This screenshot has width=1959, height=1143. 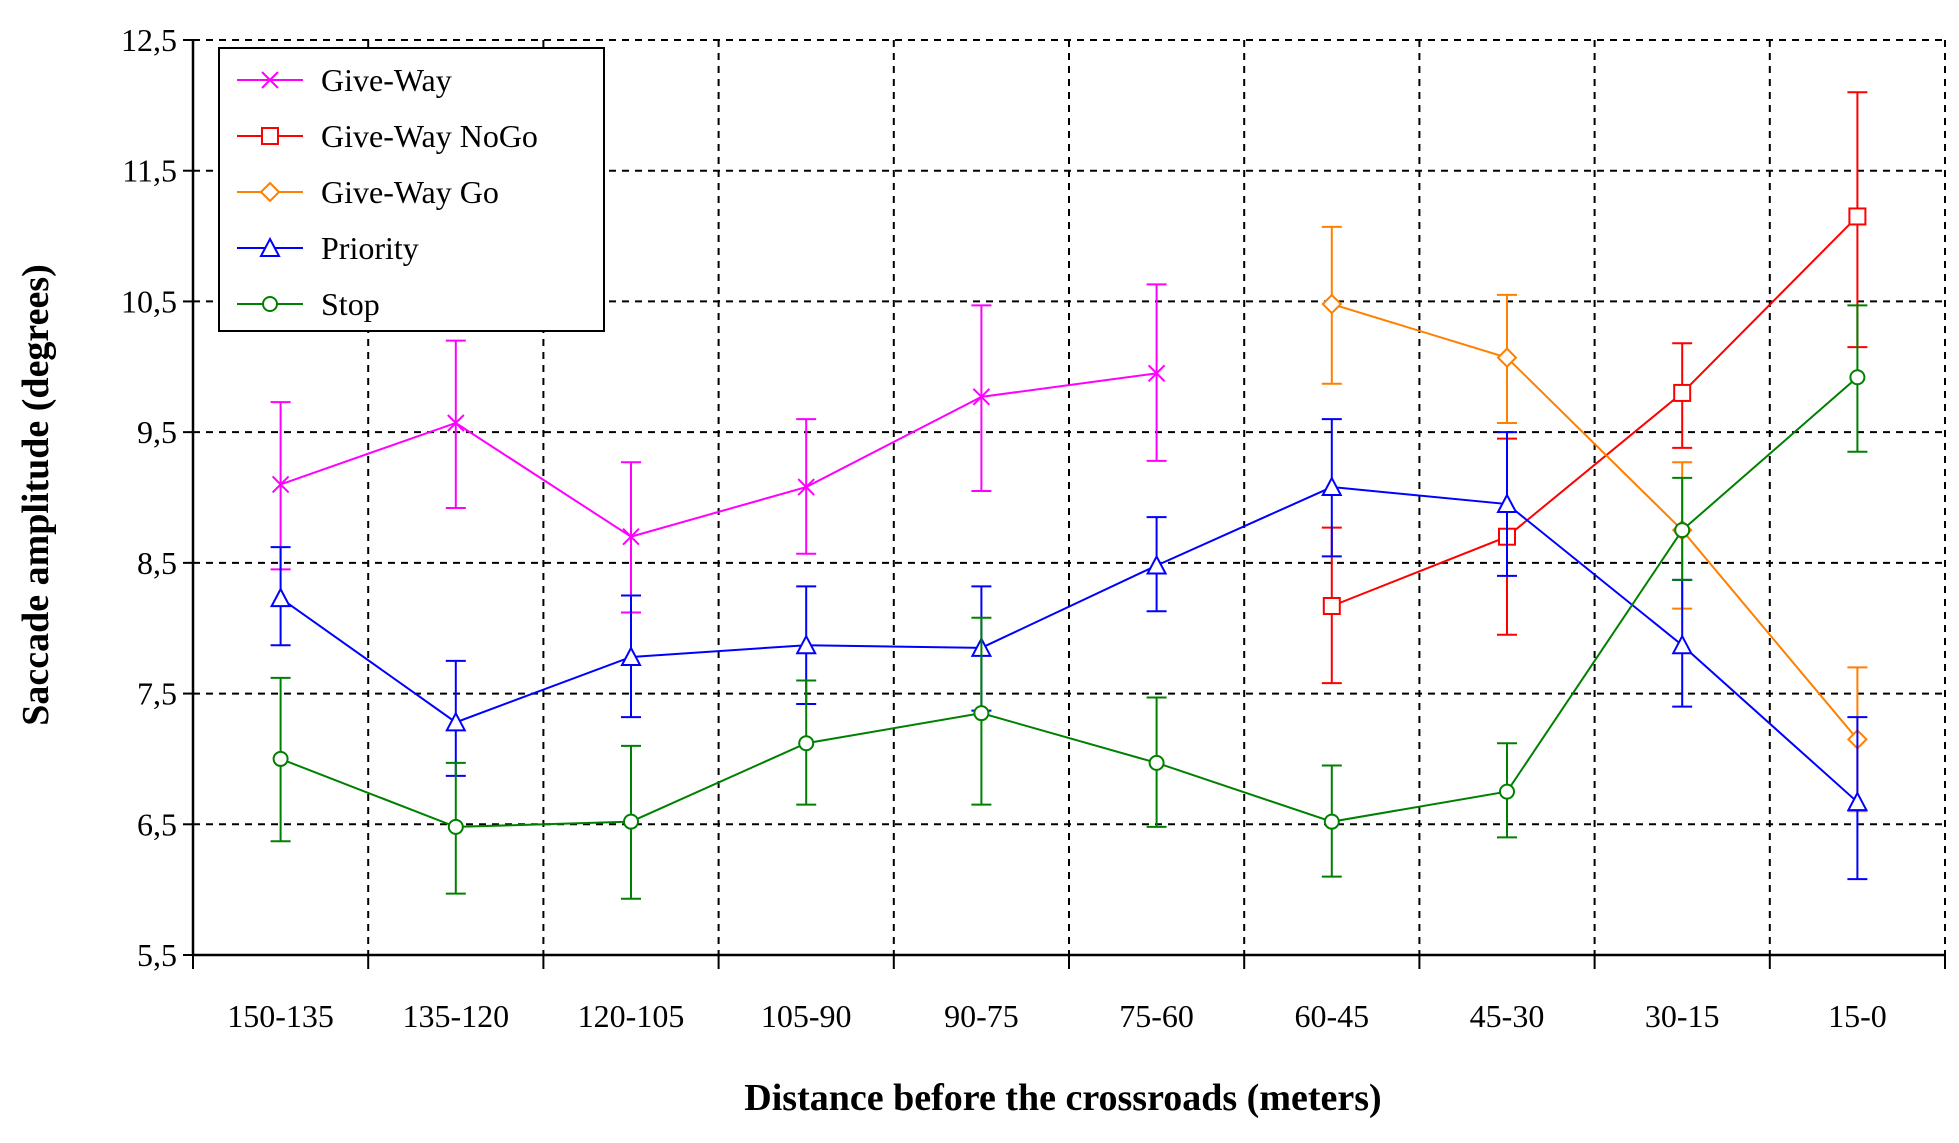 What do you see at coordinates (149, 301) in the screenshot?
I see `y-tick-label: 10,5` at bounding box center [149, 301].